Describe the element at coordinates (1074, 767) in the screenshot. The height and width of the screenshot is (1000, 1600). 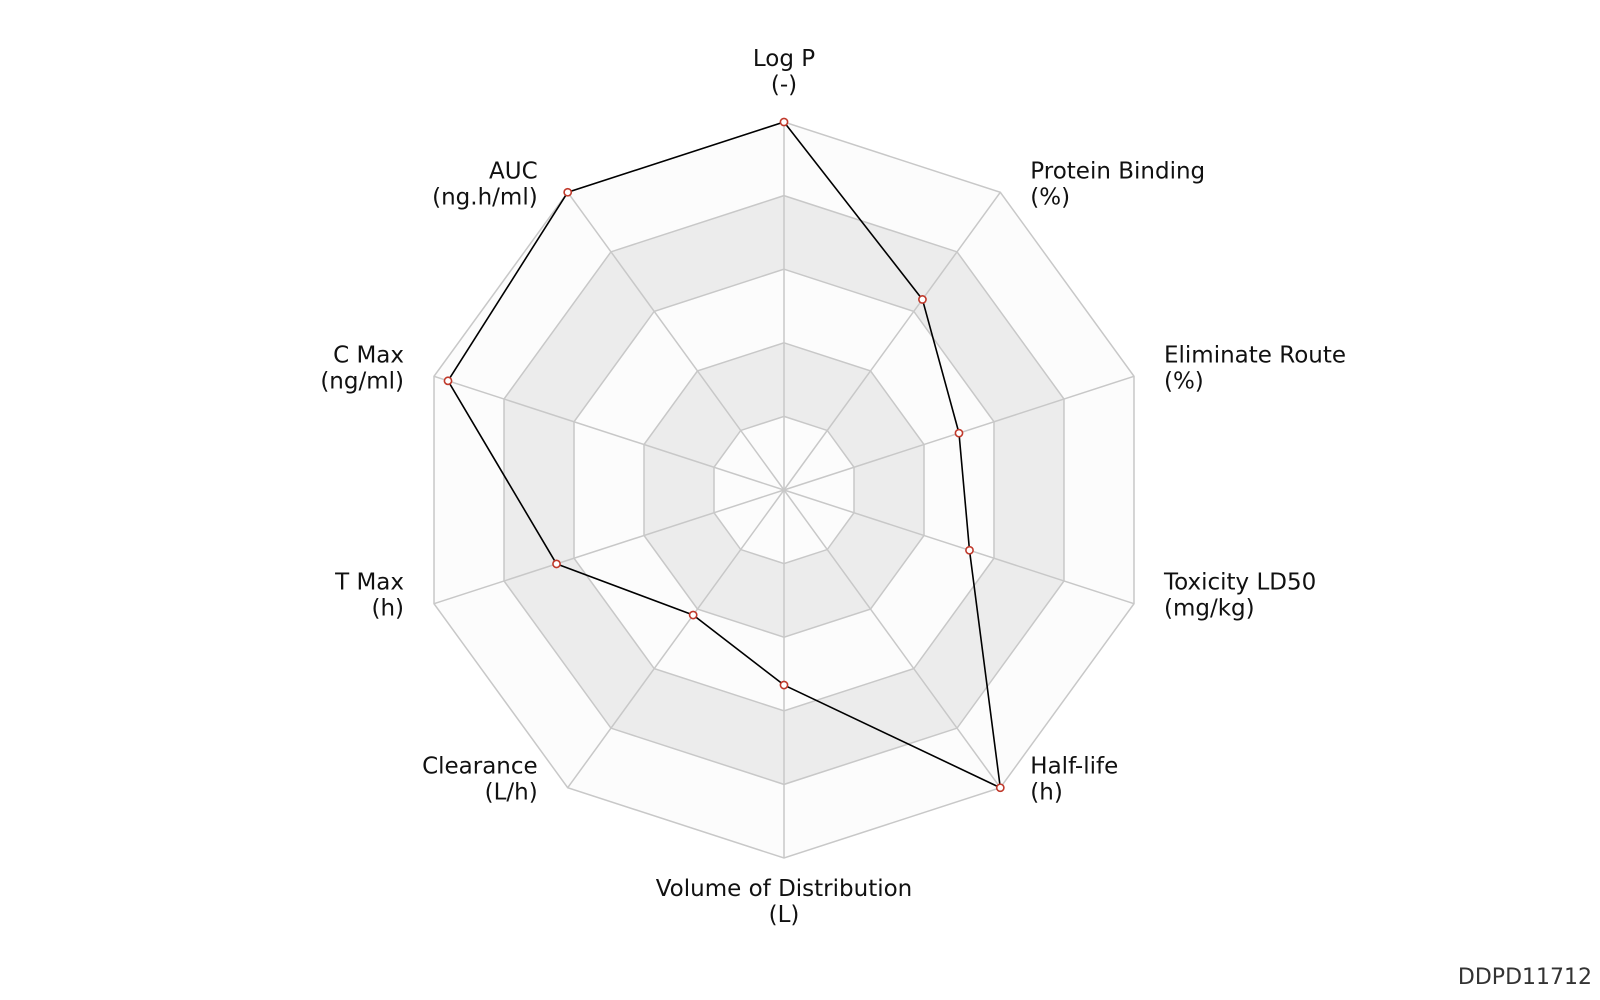
I see `axis-label-name: Half-life` at that location.